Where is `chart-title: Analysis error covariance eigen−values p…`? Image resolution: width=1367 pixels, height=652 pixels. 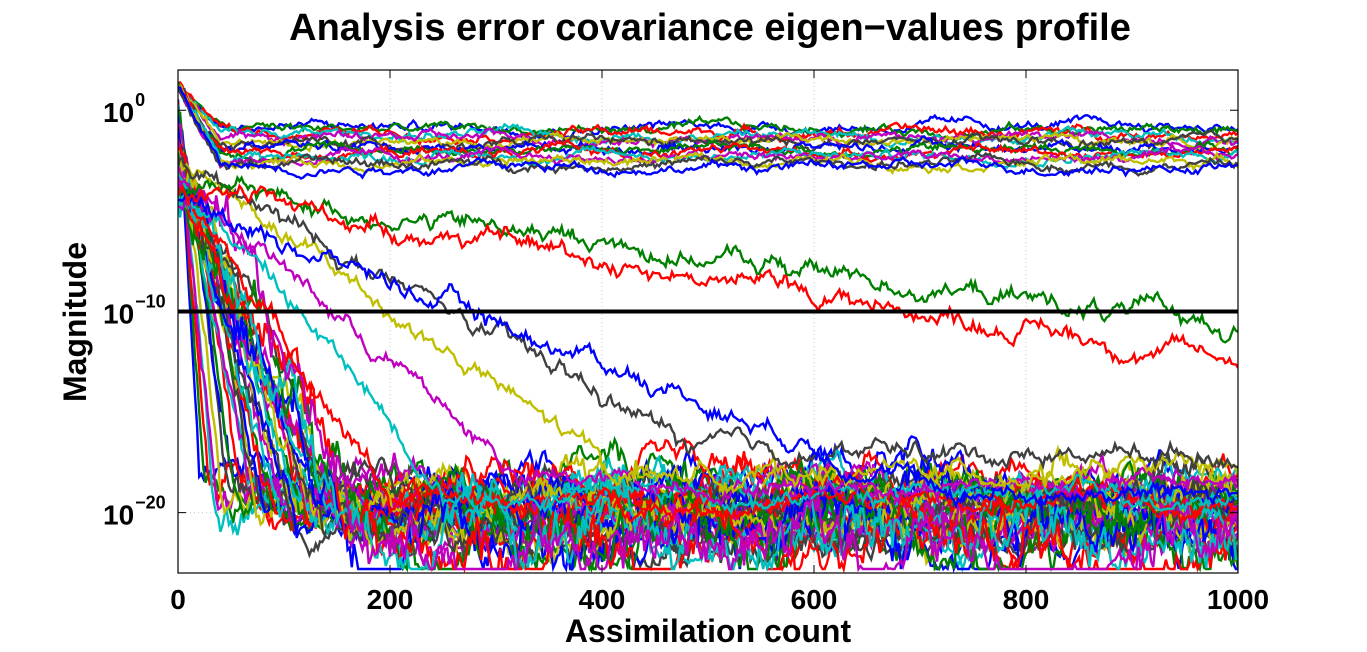
chart-title: Analysis error covariance eigen−values p… is located at coordinates (710, 28).